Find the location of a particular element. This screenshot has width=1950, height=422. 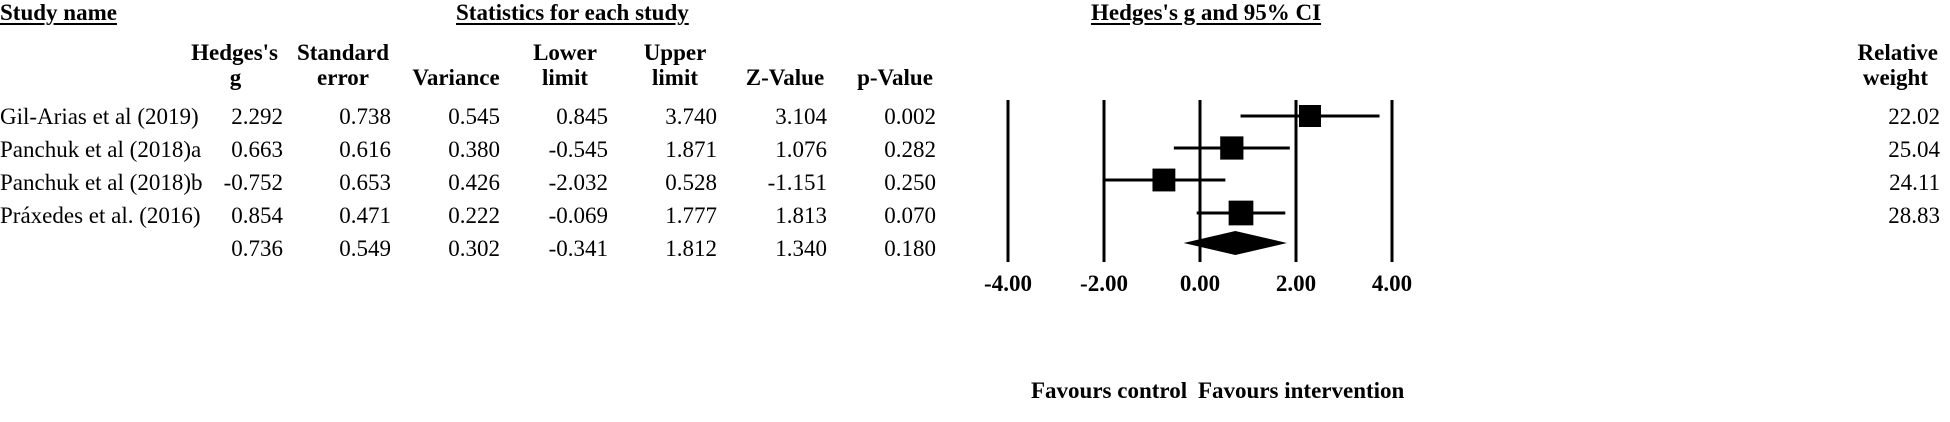

cell-var: 0.222 is located at coordinates (474, 215).